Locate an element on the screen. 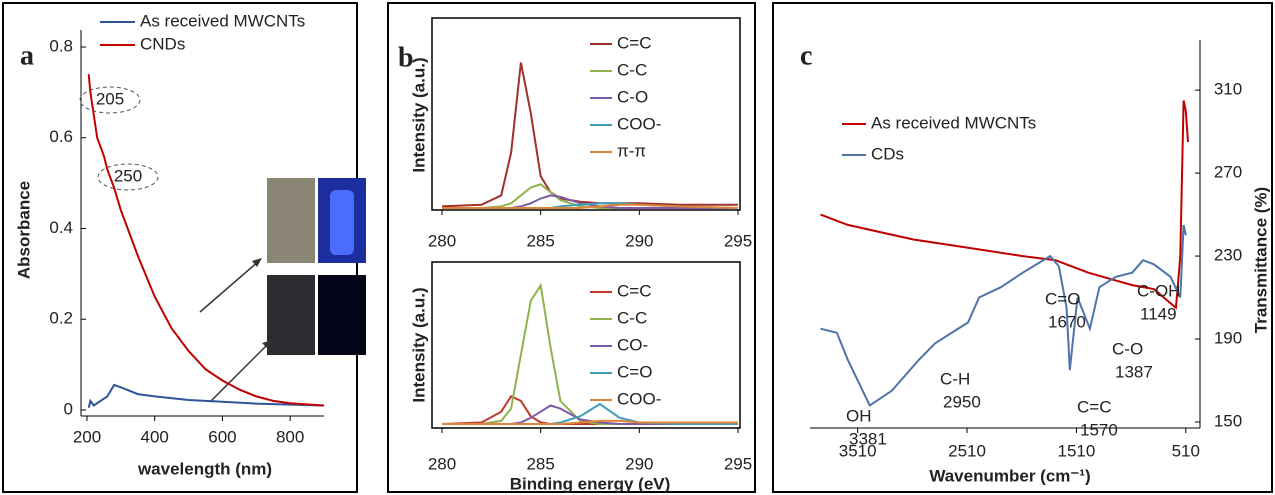 The width and height of the screenshot is (1275, 495). y-tick-label: 190 is located at coordinates (1228, 338).